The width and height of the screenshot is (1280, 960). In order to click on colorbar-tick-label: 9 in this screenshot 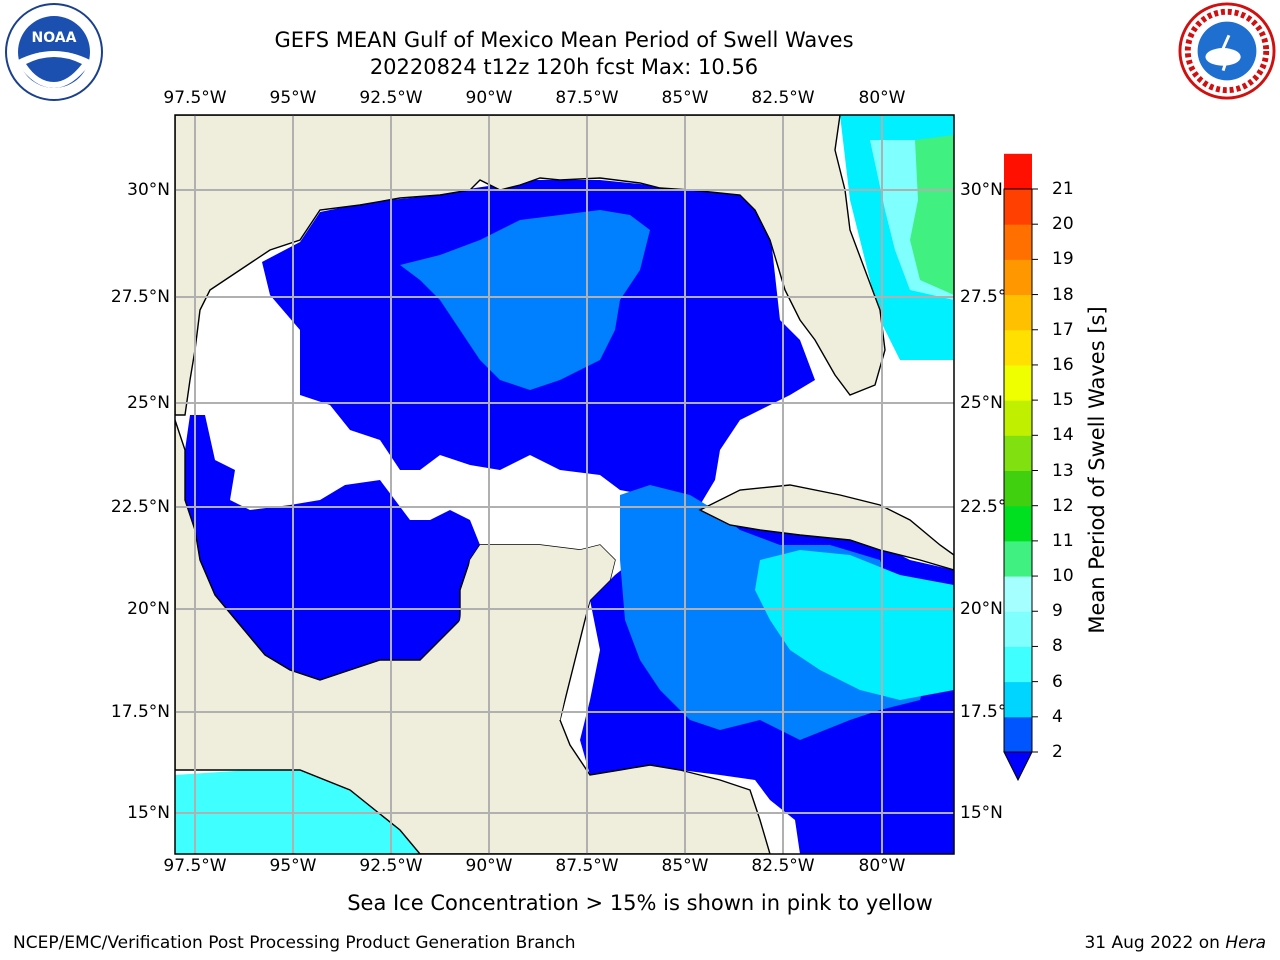, I will do `click(1057, 611)`.